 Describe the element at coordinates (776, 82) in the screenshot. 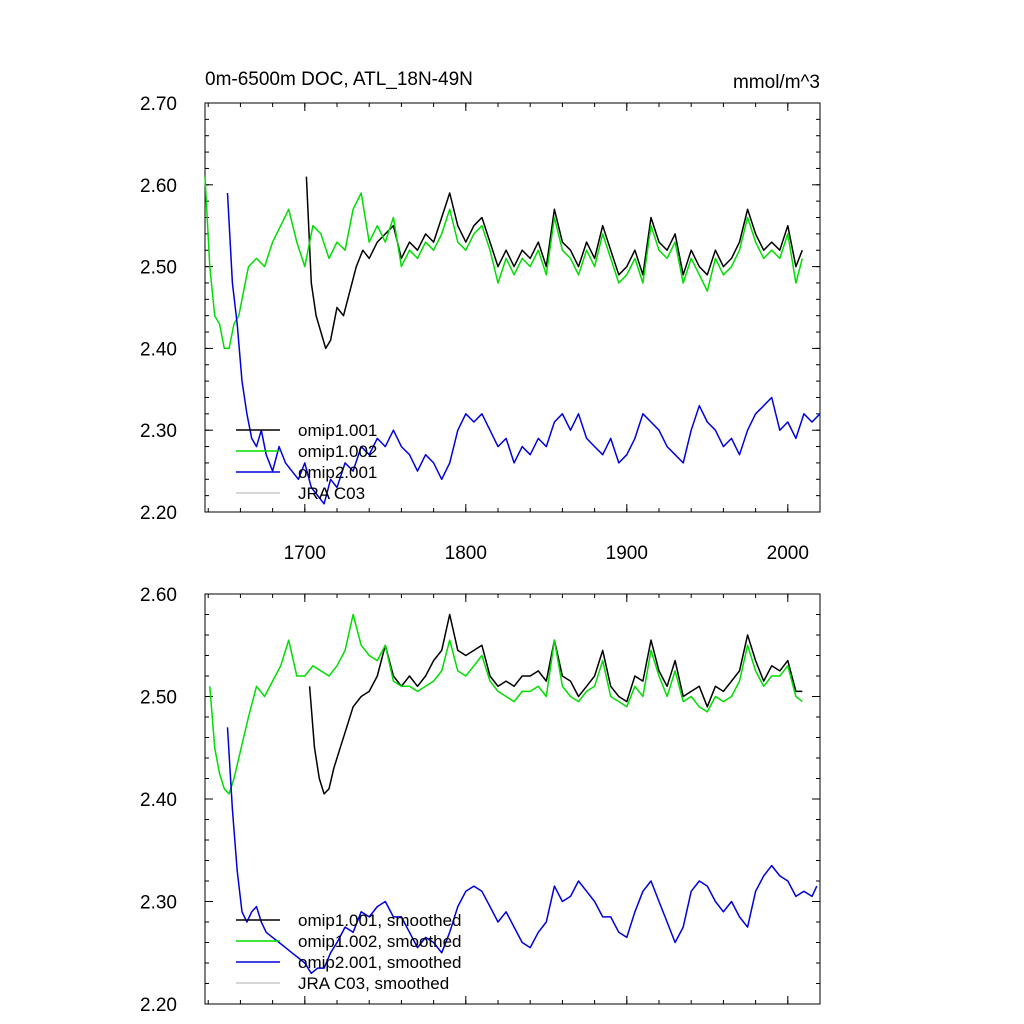

I see `units-label: mmol/m^3` at that location.